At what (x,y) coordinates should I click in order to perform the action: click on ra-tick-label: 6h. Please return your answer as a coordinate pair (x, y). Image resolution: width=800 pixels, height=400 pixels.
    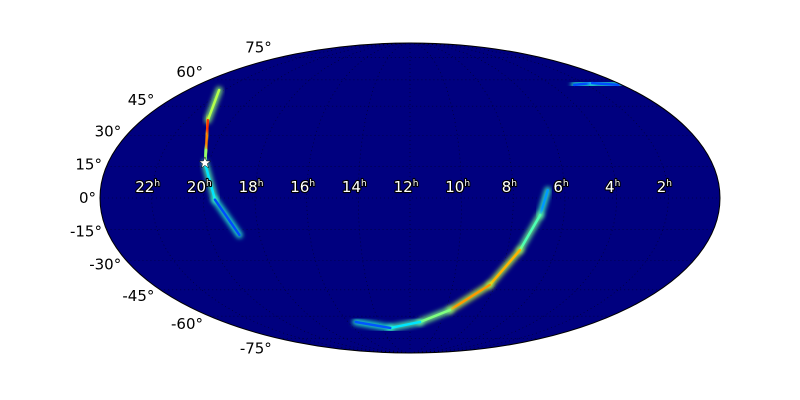
    Looking at the image, I should click on (560, 187).